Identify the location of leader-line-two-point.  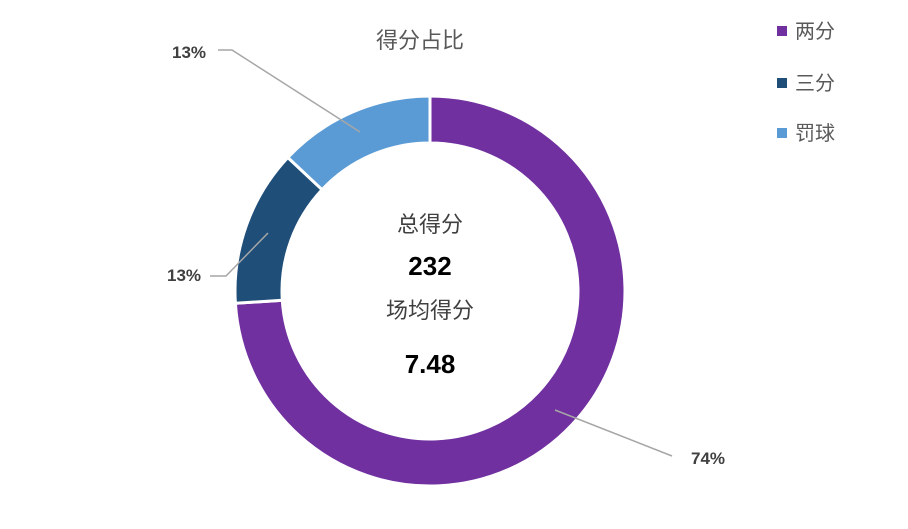
(613, 433).